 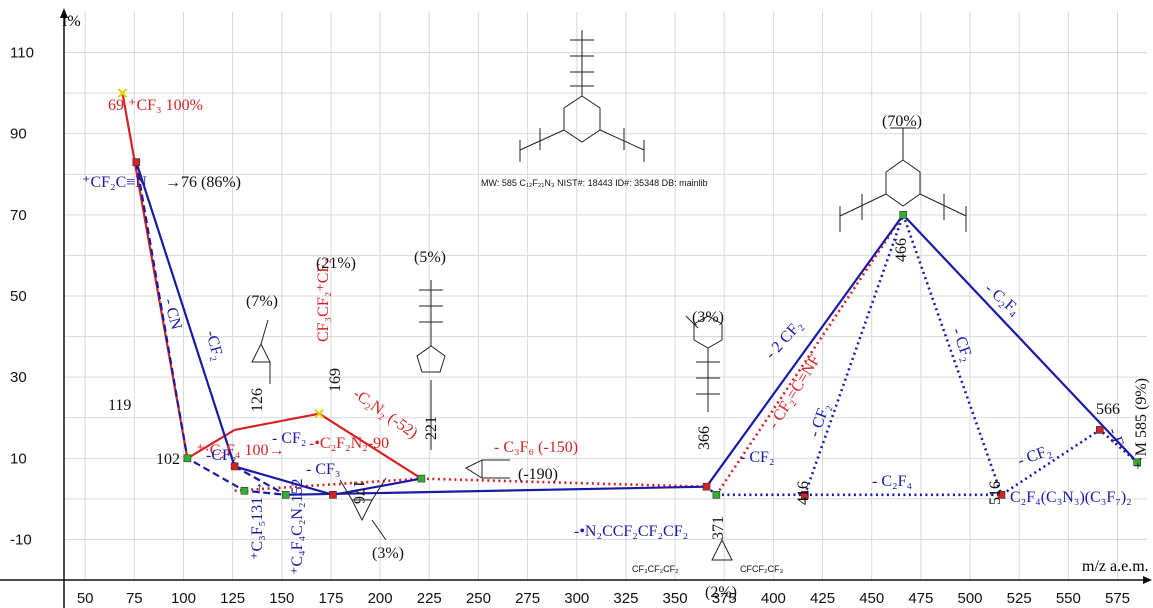 What do you see at coordinates (527, 598) in the screenshot?
I see `x-tick-label: 275` at bounding box center [527, 598].